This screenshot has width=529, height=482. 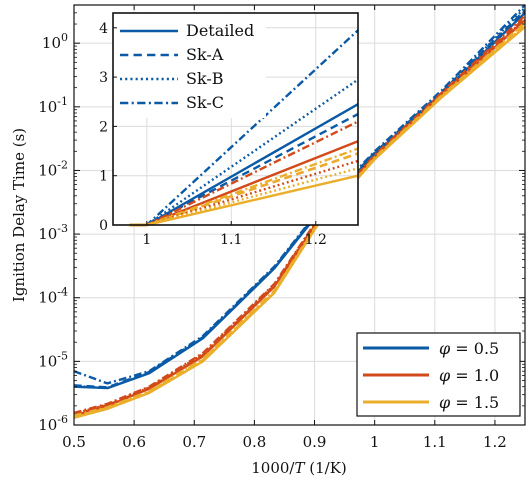 I want to click on inset-y-tick-label: 3, so click(x=103, y=78).